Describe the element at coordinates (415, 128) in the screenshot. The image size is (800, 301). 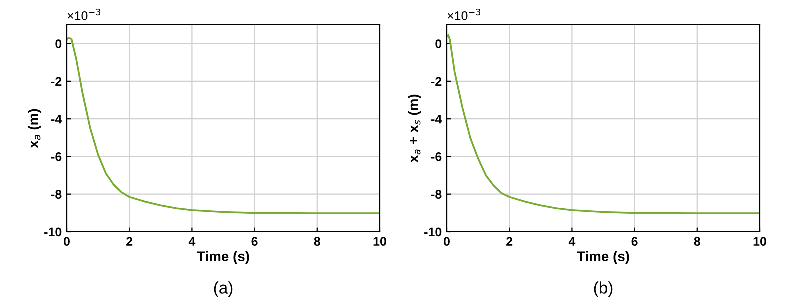
I see `y-axis-title: x$_{a}$ + x$_{s}$ (m)` at that location.